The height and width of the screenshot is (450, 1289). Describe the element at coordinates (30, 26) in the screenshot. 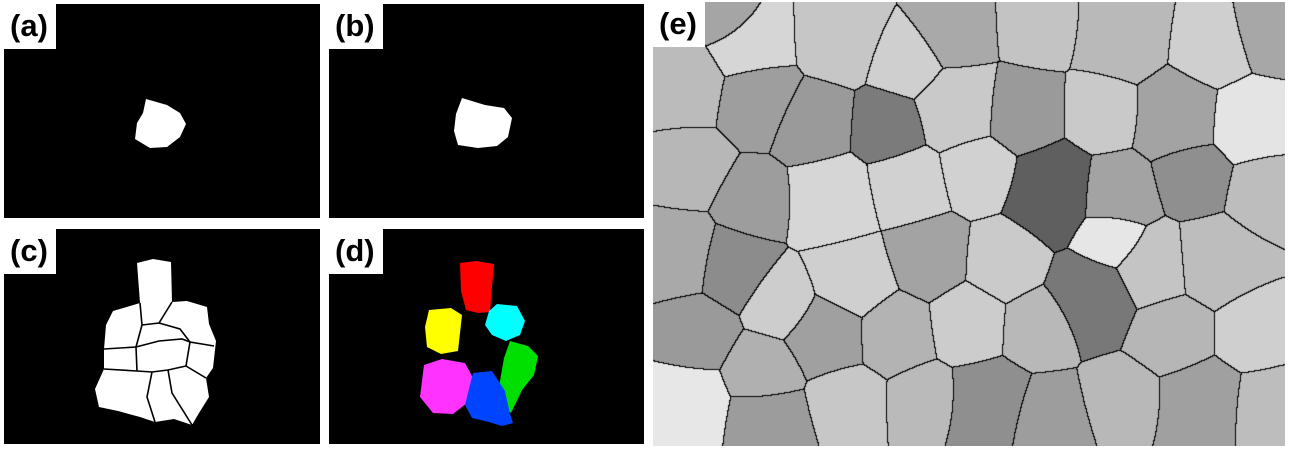

I see `panel-a-label: (a)` at that location.